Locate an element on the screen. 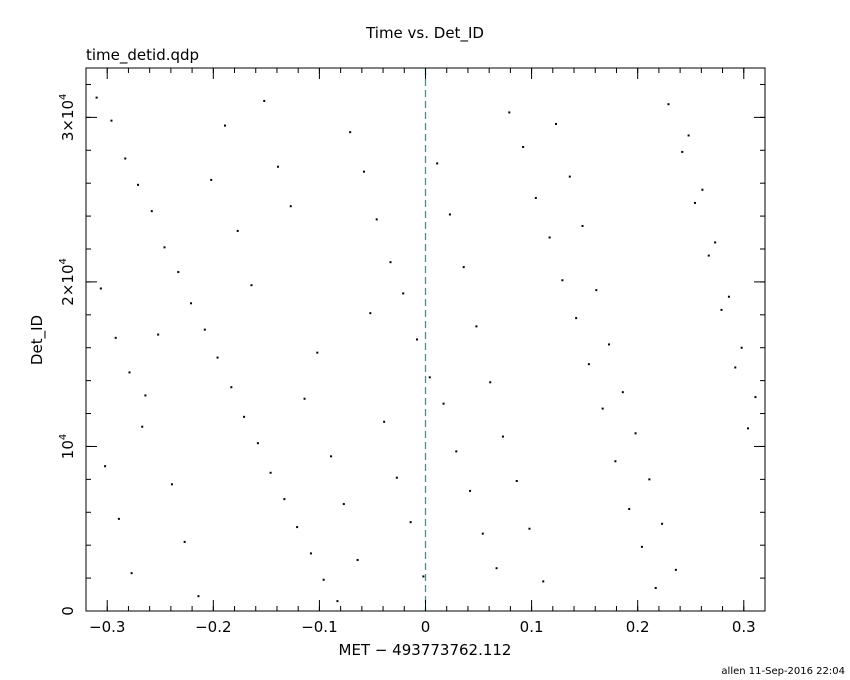 The height and width of the screenshot is (680, 850). y-tick-label-2: 2×104 is located at coordinates (67, 282).